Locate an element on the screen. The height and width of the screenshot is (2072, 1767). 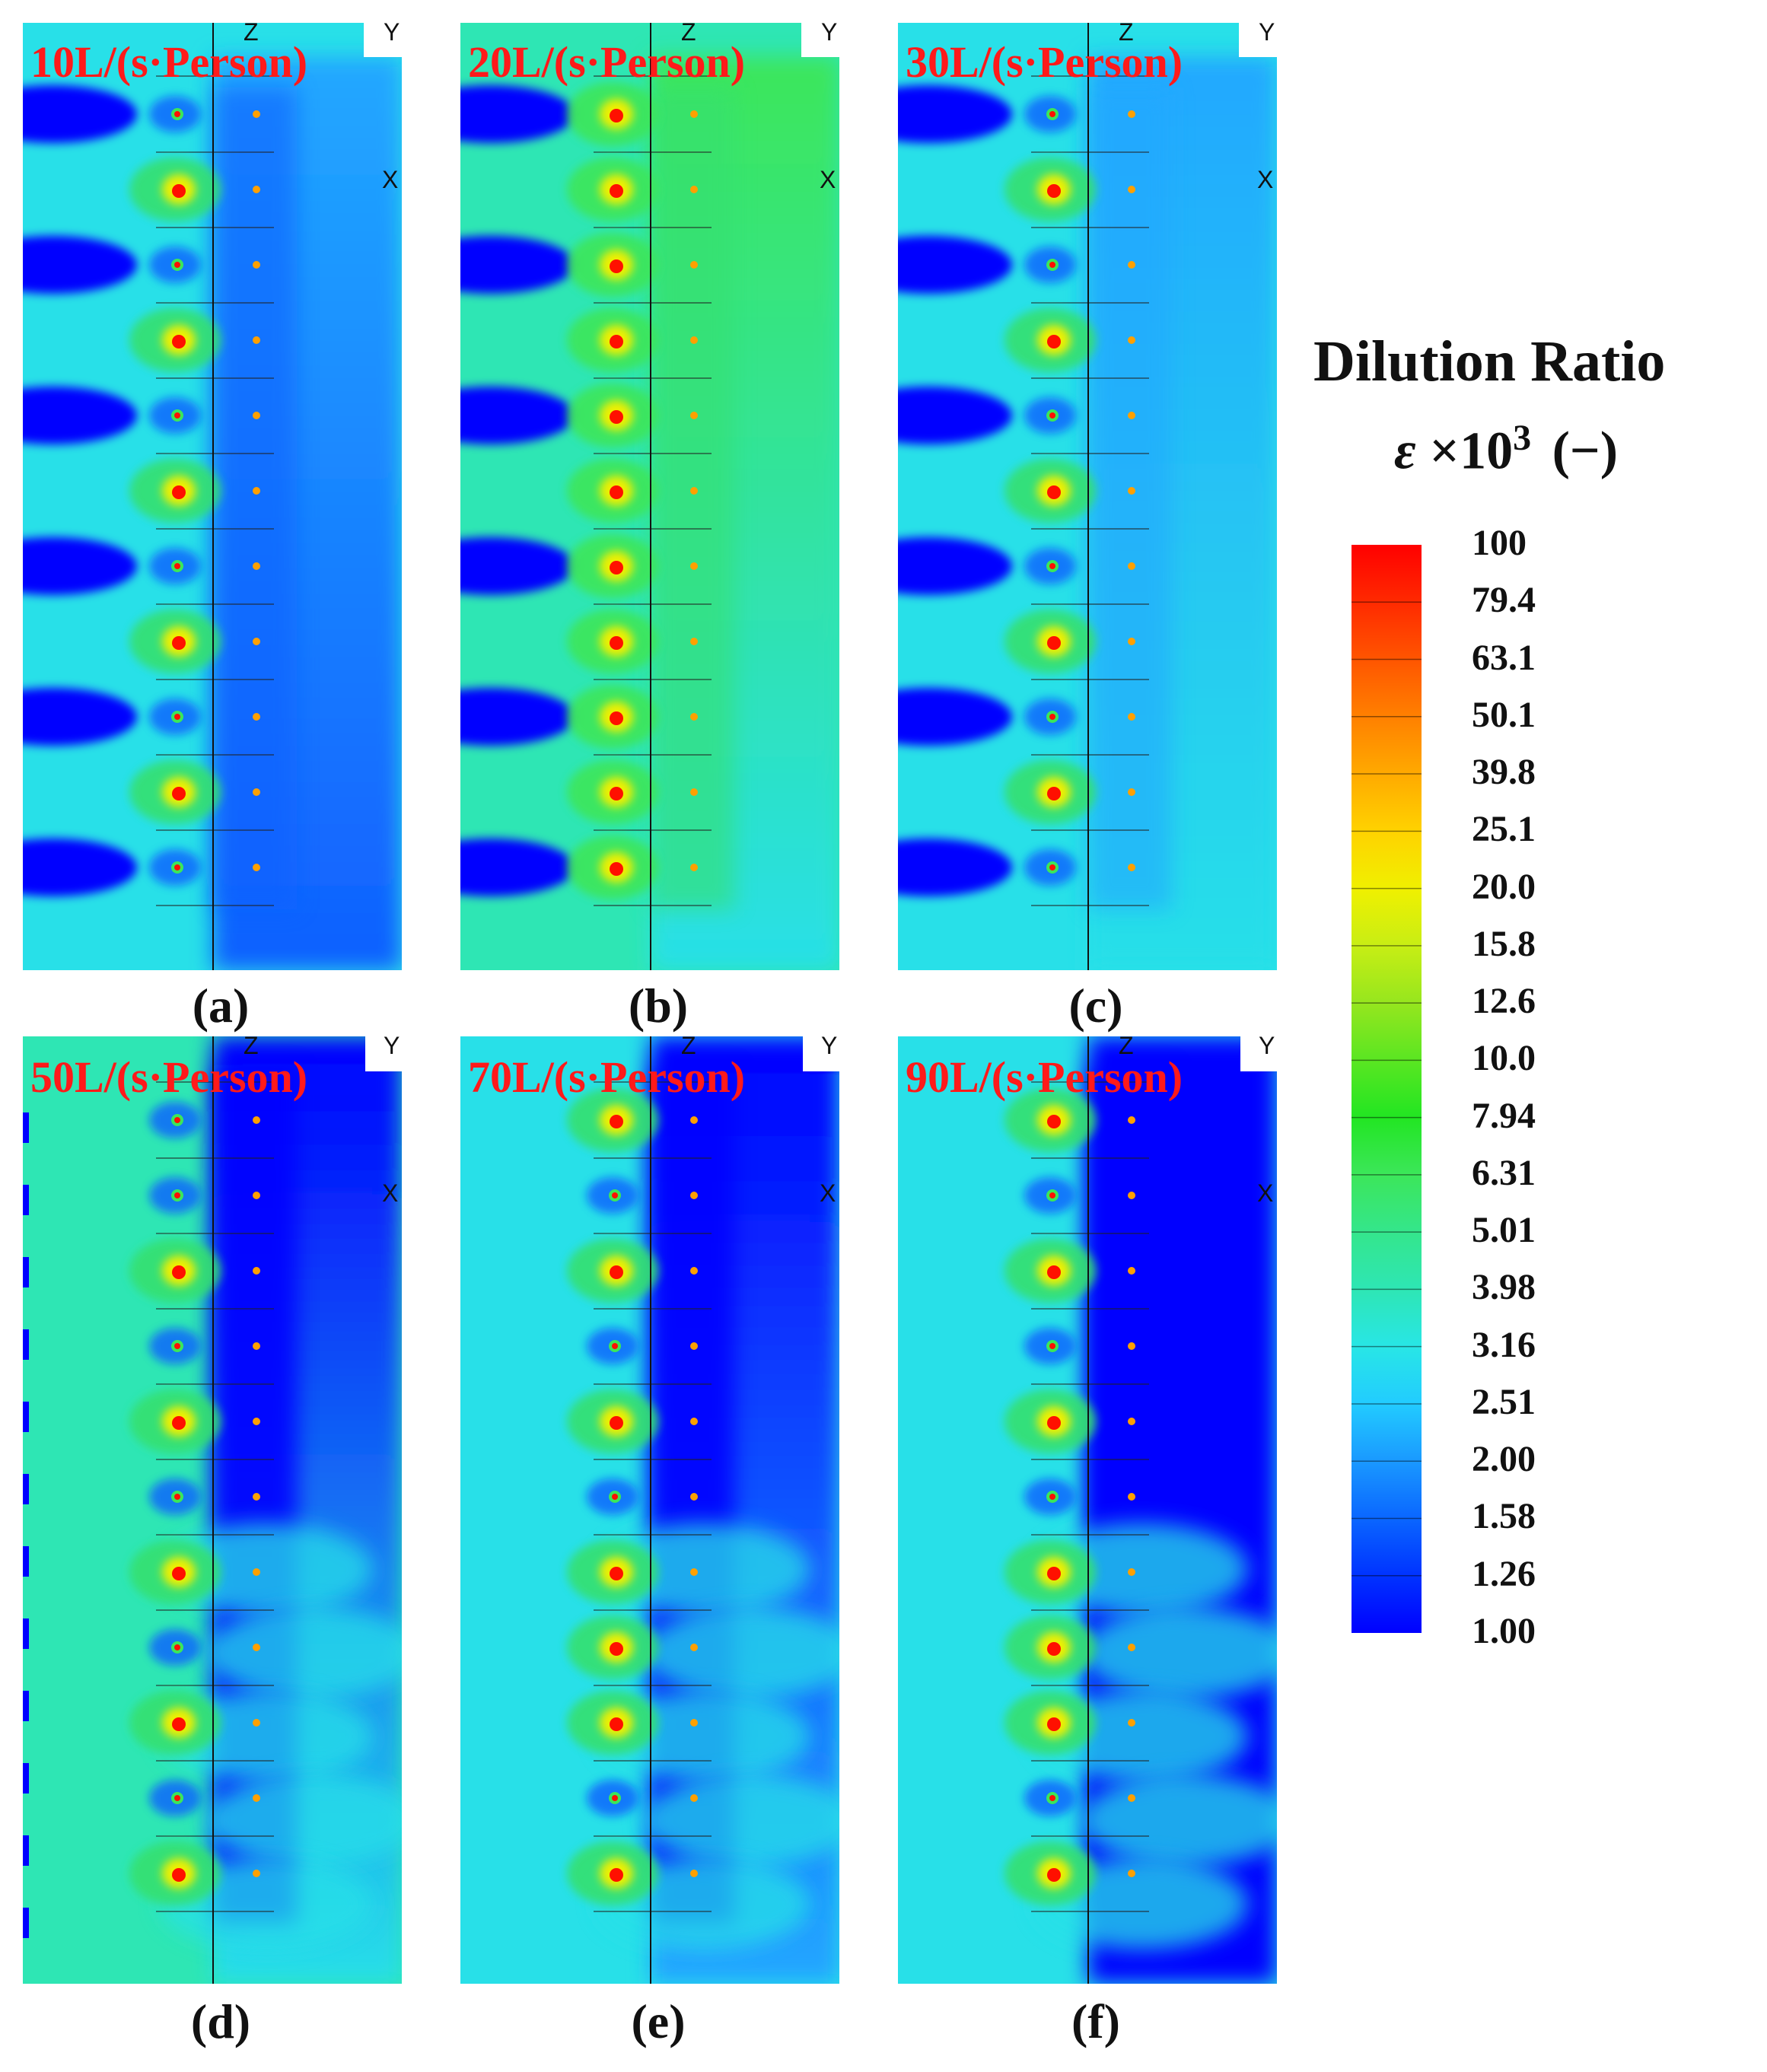
colorbar-tick-label: 1.00 is located at coordinates (1504, 1631).